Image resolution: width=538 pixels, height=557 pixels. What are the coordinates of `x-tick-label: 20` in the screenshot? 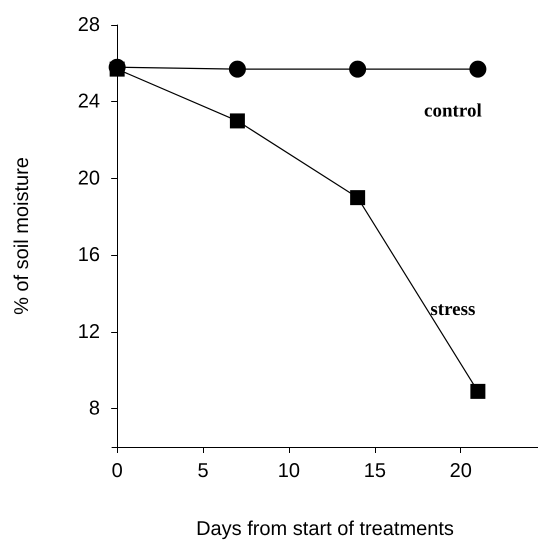 It's located at (461, 471).